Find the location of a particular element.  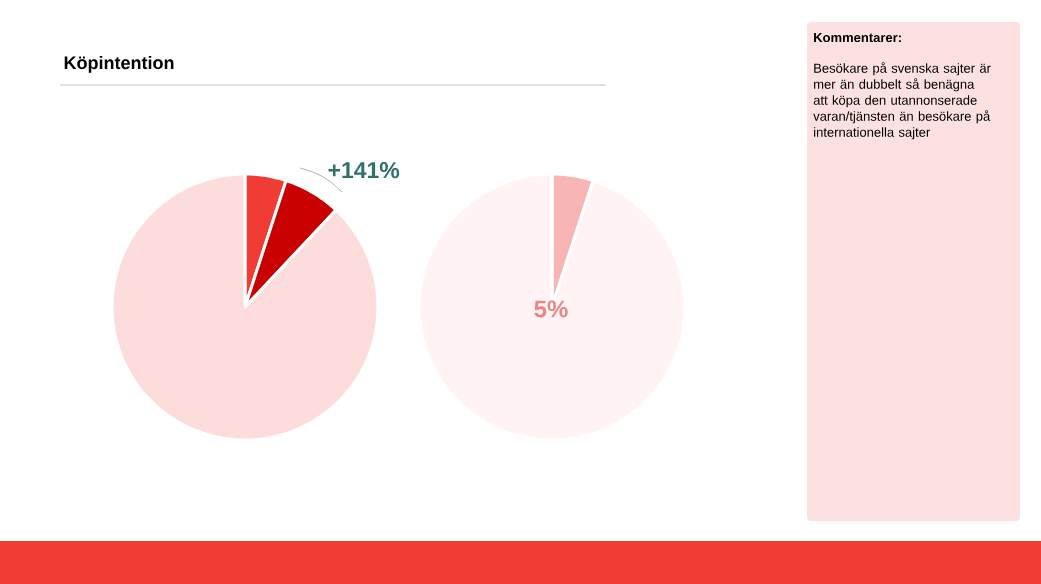

text: Besökare på svenska sajter är mer än dubbelt så benägna att köpa den utannonserade varan/tjänsten än besökare på internationella sajter is located at coordinates (902, 101).